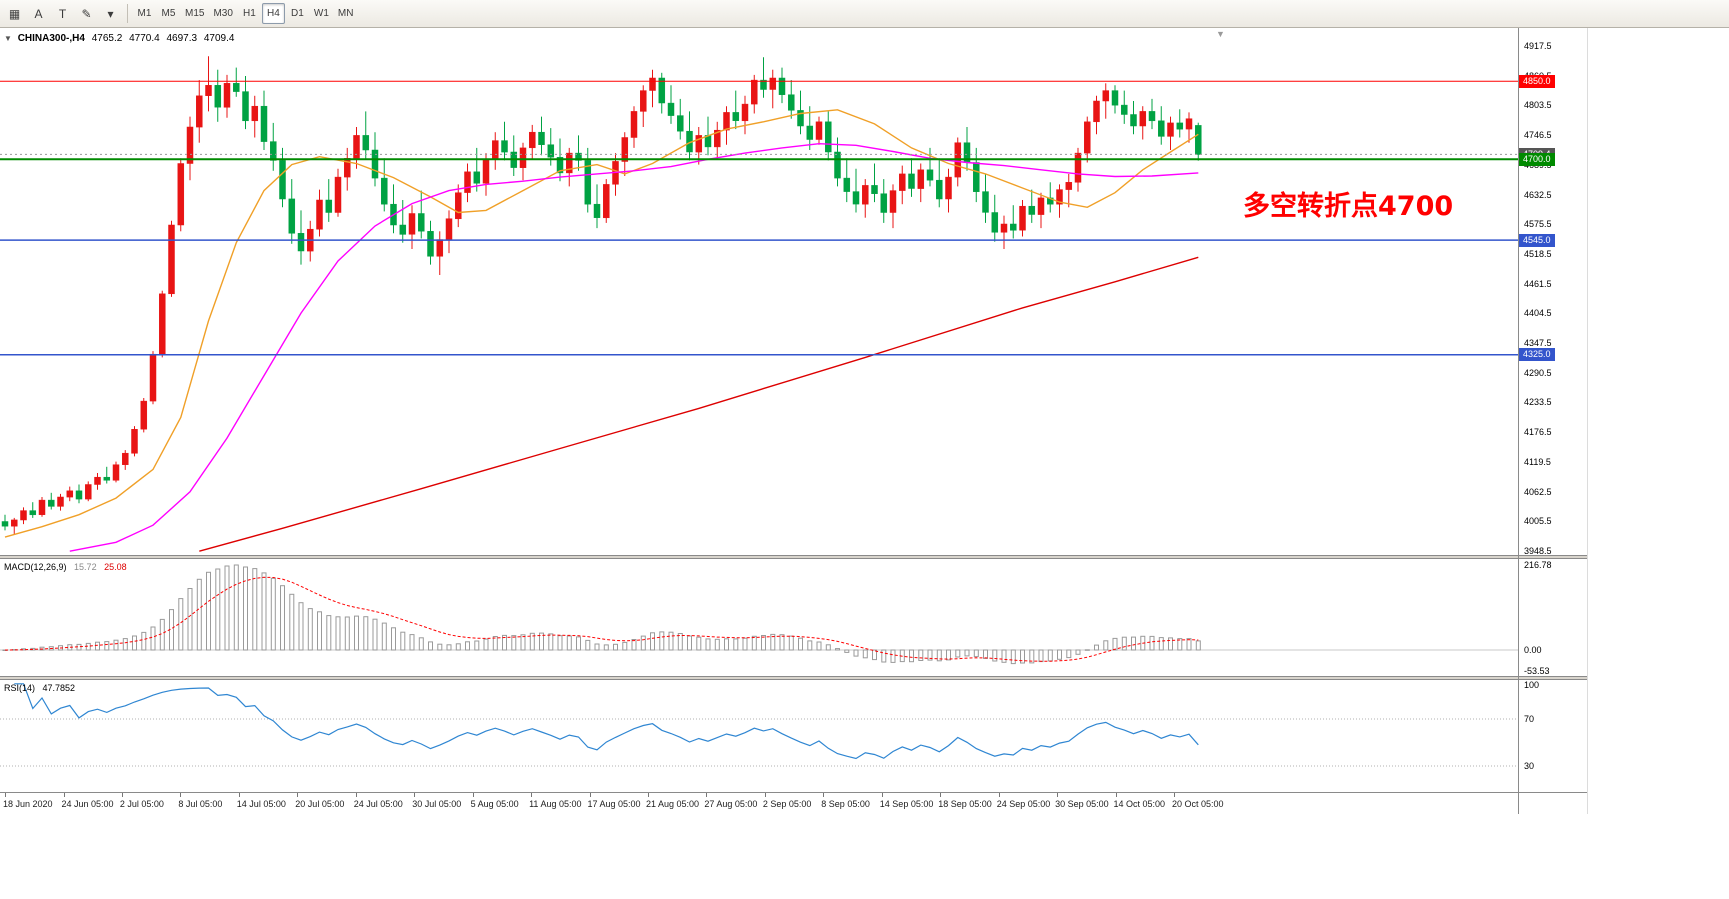 This screenshot has height=899, width=1729. I want to click on charts-grid-icon: ▦, so click(14, 13).